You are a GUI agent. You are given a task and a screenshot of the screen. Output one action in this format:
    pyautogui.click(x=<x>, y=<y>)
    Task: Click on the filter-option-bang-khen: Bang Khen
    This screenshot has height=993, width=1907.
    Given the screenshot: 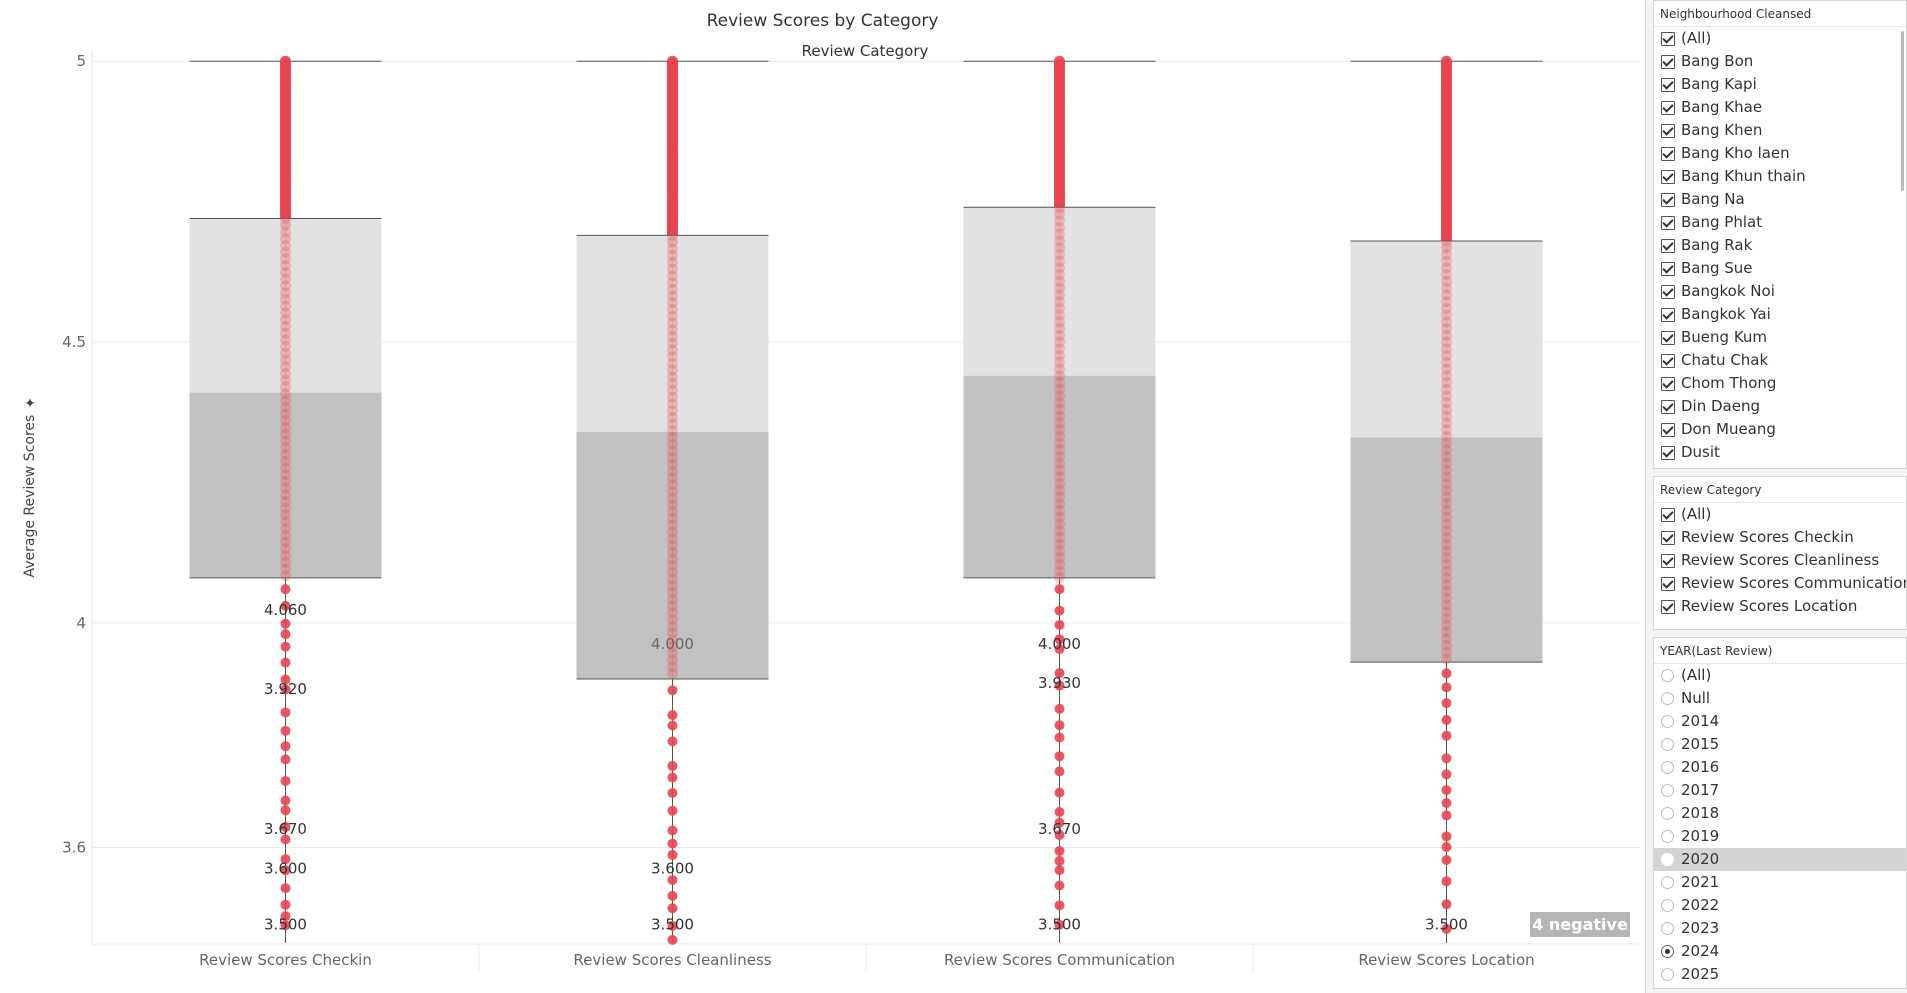 What is the action you would take?
    pyautogui.click(x=1780, y=130)
    